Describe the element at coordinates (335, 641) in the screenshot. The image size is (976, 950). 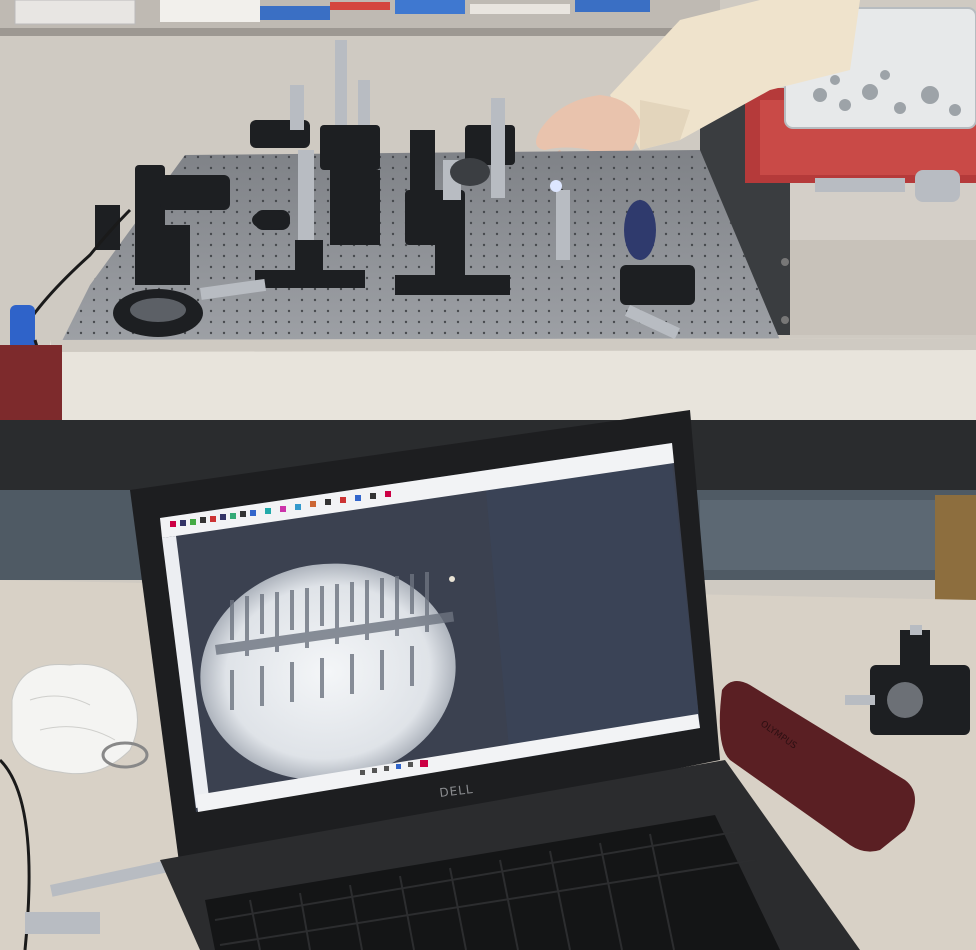
I see `micrometer-scale` at that location.